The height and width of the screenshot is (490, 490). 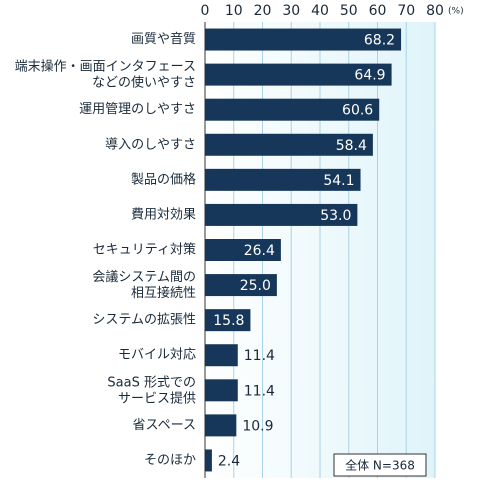 I want to click on value-label: 68.2, so click(x=379, y=41).